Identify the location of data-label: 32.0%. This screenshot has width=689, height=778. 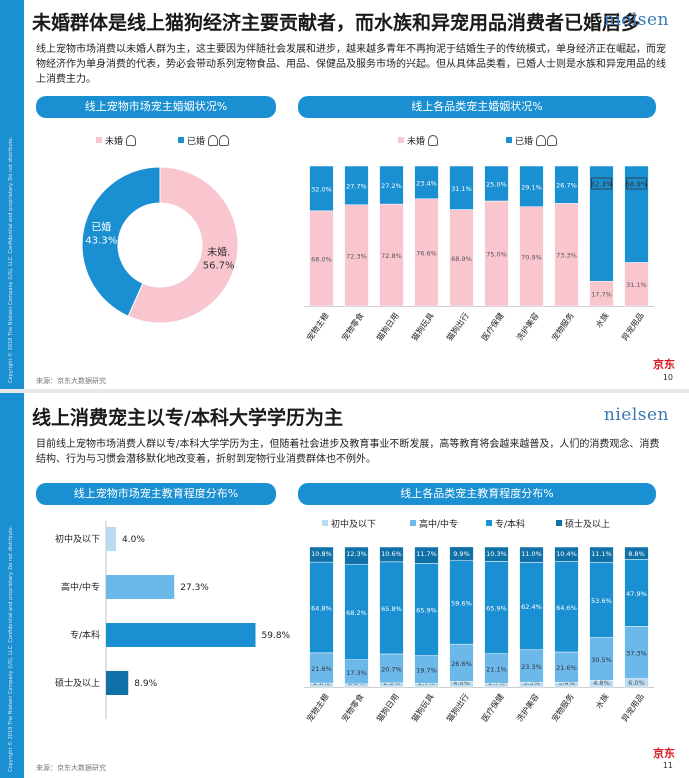
(321, 189).